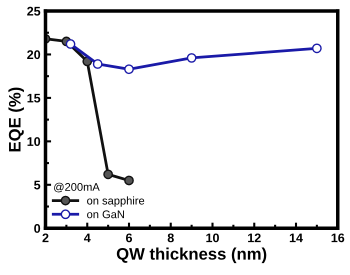  I want to click on x-tick-label: 16, so click(338, 237).